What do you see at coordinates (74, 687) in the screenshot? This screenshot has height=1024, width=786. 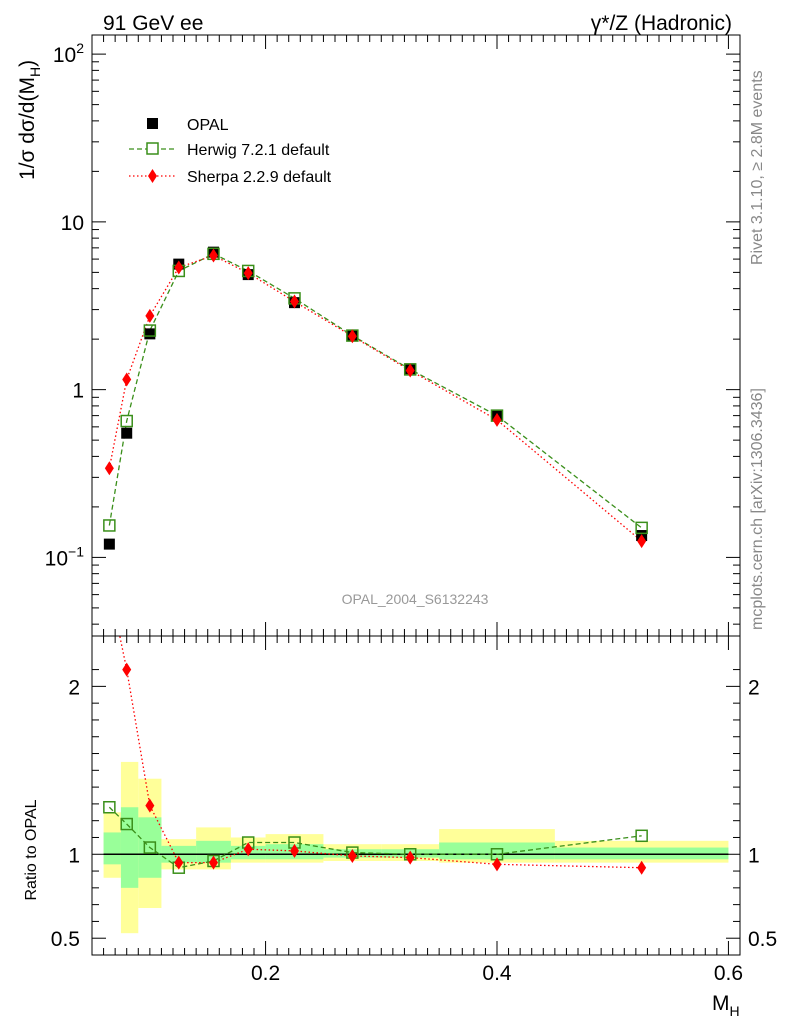 I see `ratio-ytick-label-left: 2` at bounding box center [74, 687].